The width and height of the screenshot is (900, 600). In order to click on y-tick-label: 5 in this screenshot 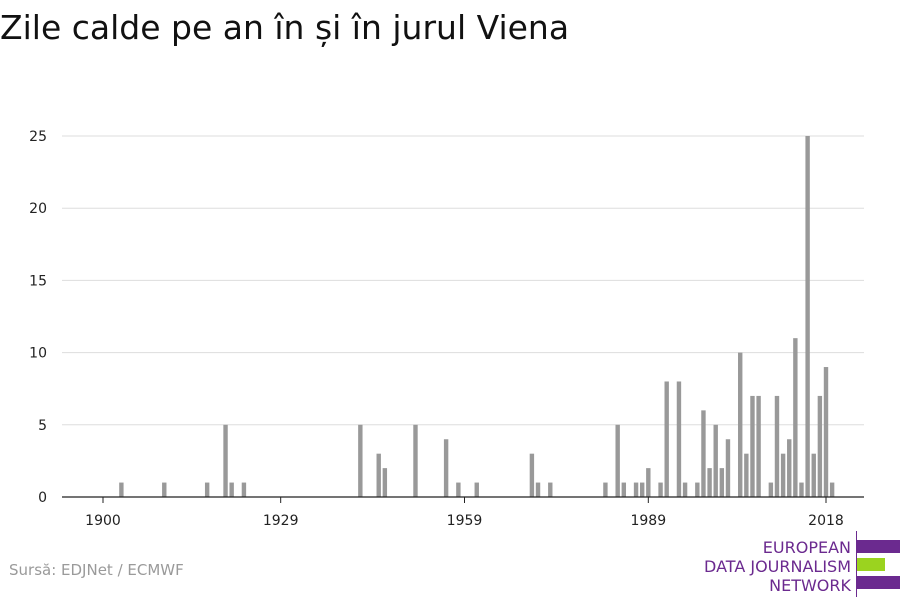, I will do `click(42, 426)`.